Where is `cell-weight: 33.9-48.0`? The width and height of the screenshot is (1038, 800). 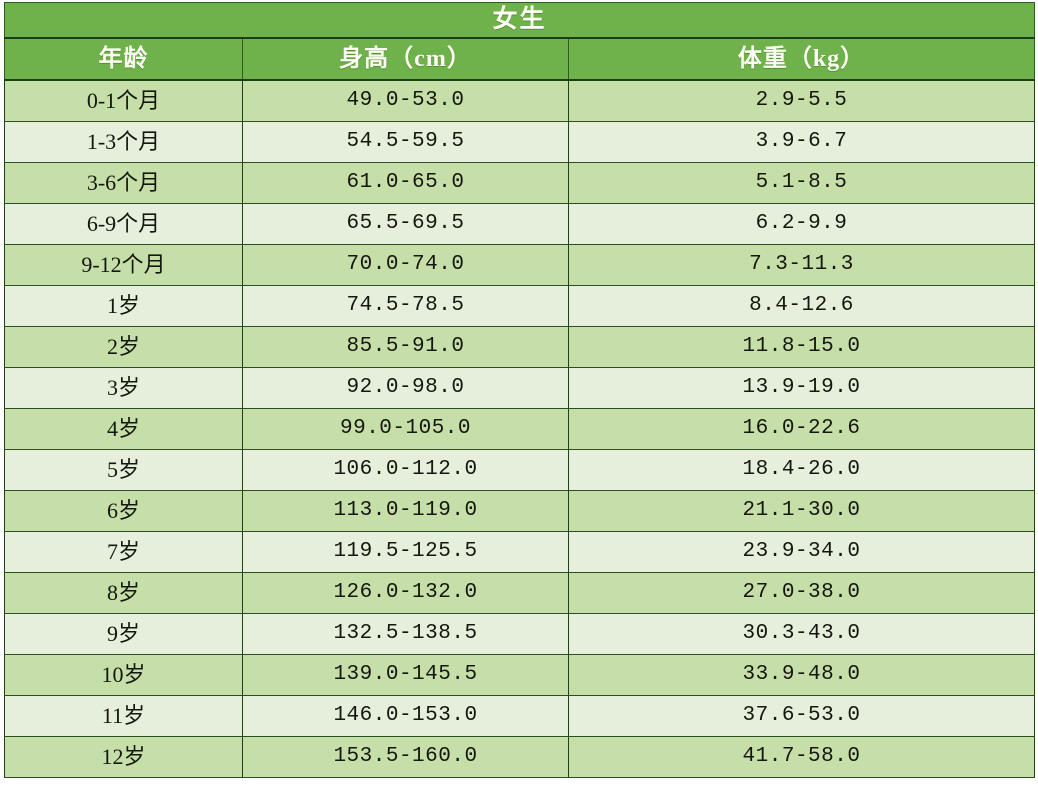 cell-weight: 33.9-48.0 is located at coordinates (801, 675).